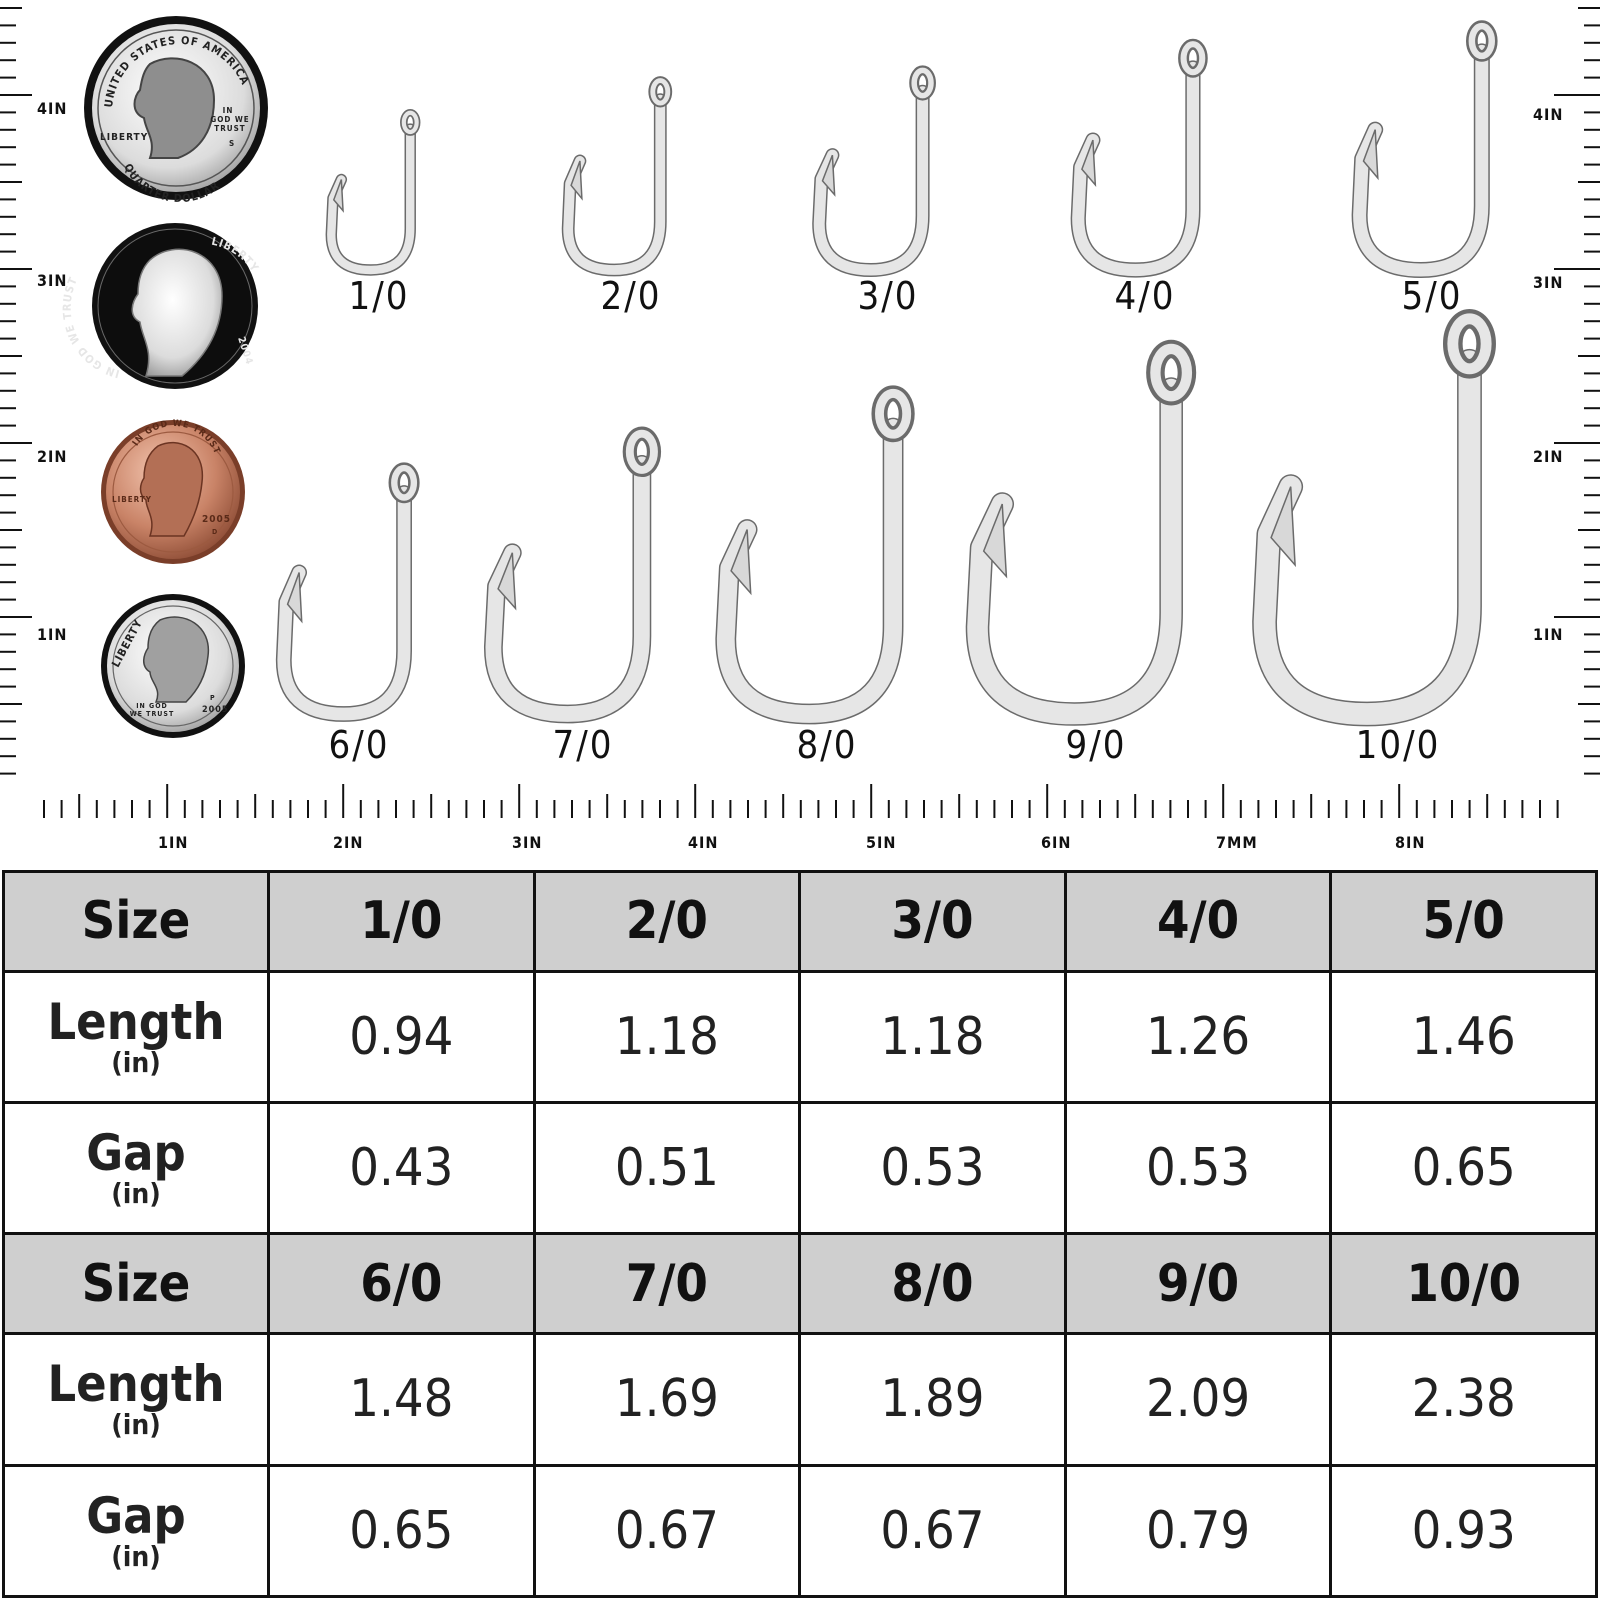 The image size is (1600, 1600). Describe the element at coordinates (228, 110) in the screenshot. I see `quarter-motto-line: IN` at that location.